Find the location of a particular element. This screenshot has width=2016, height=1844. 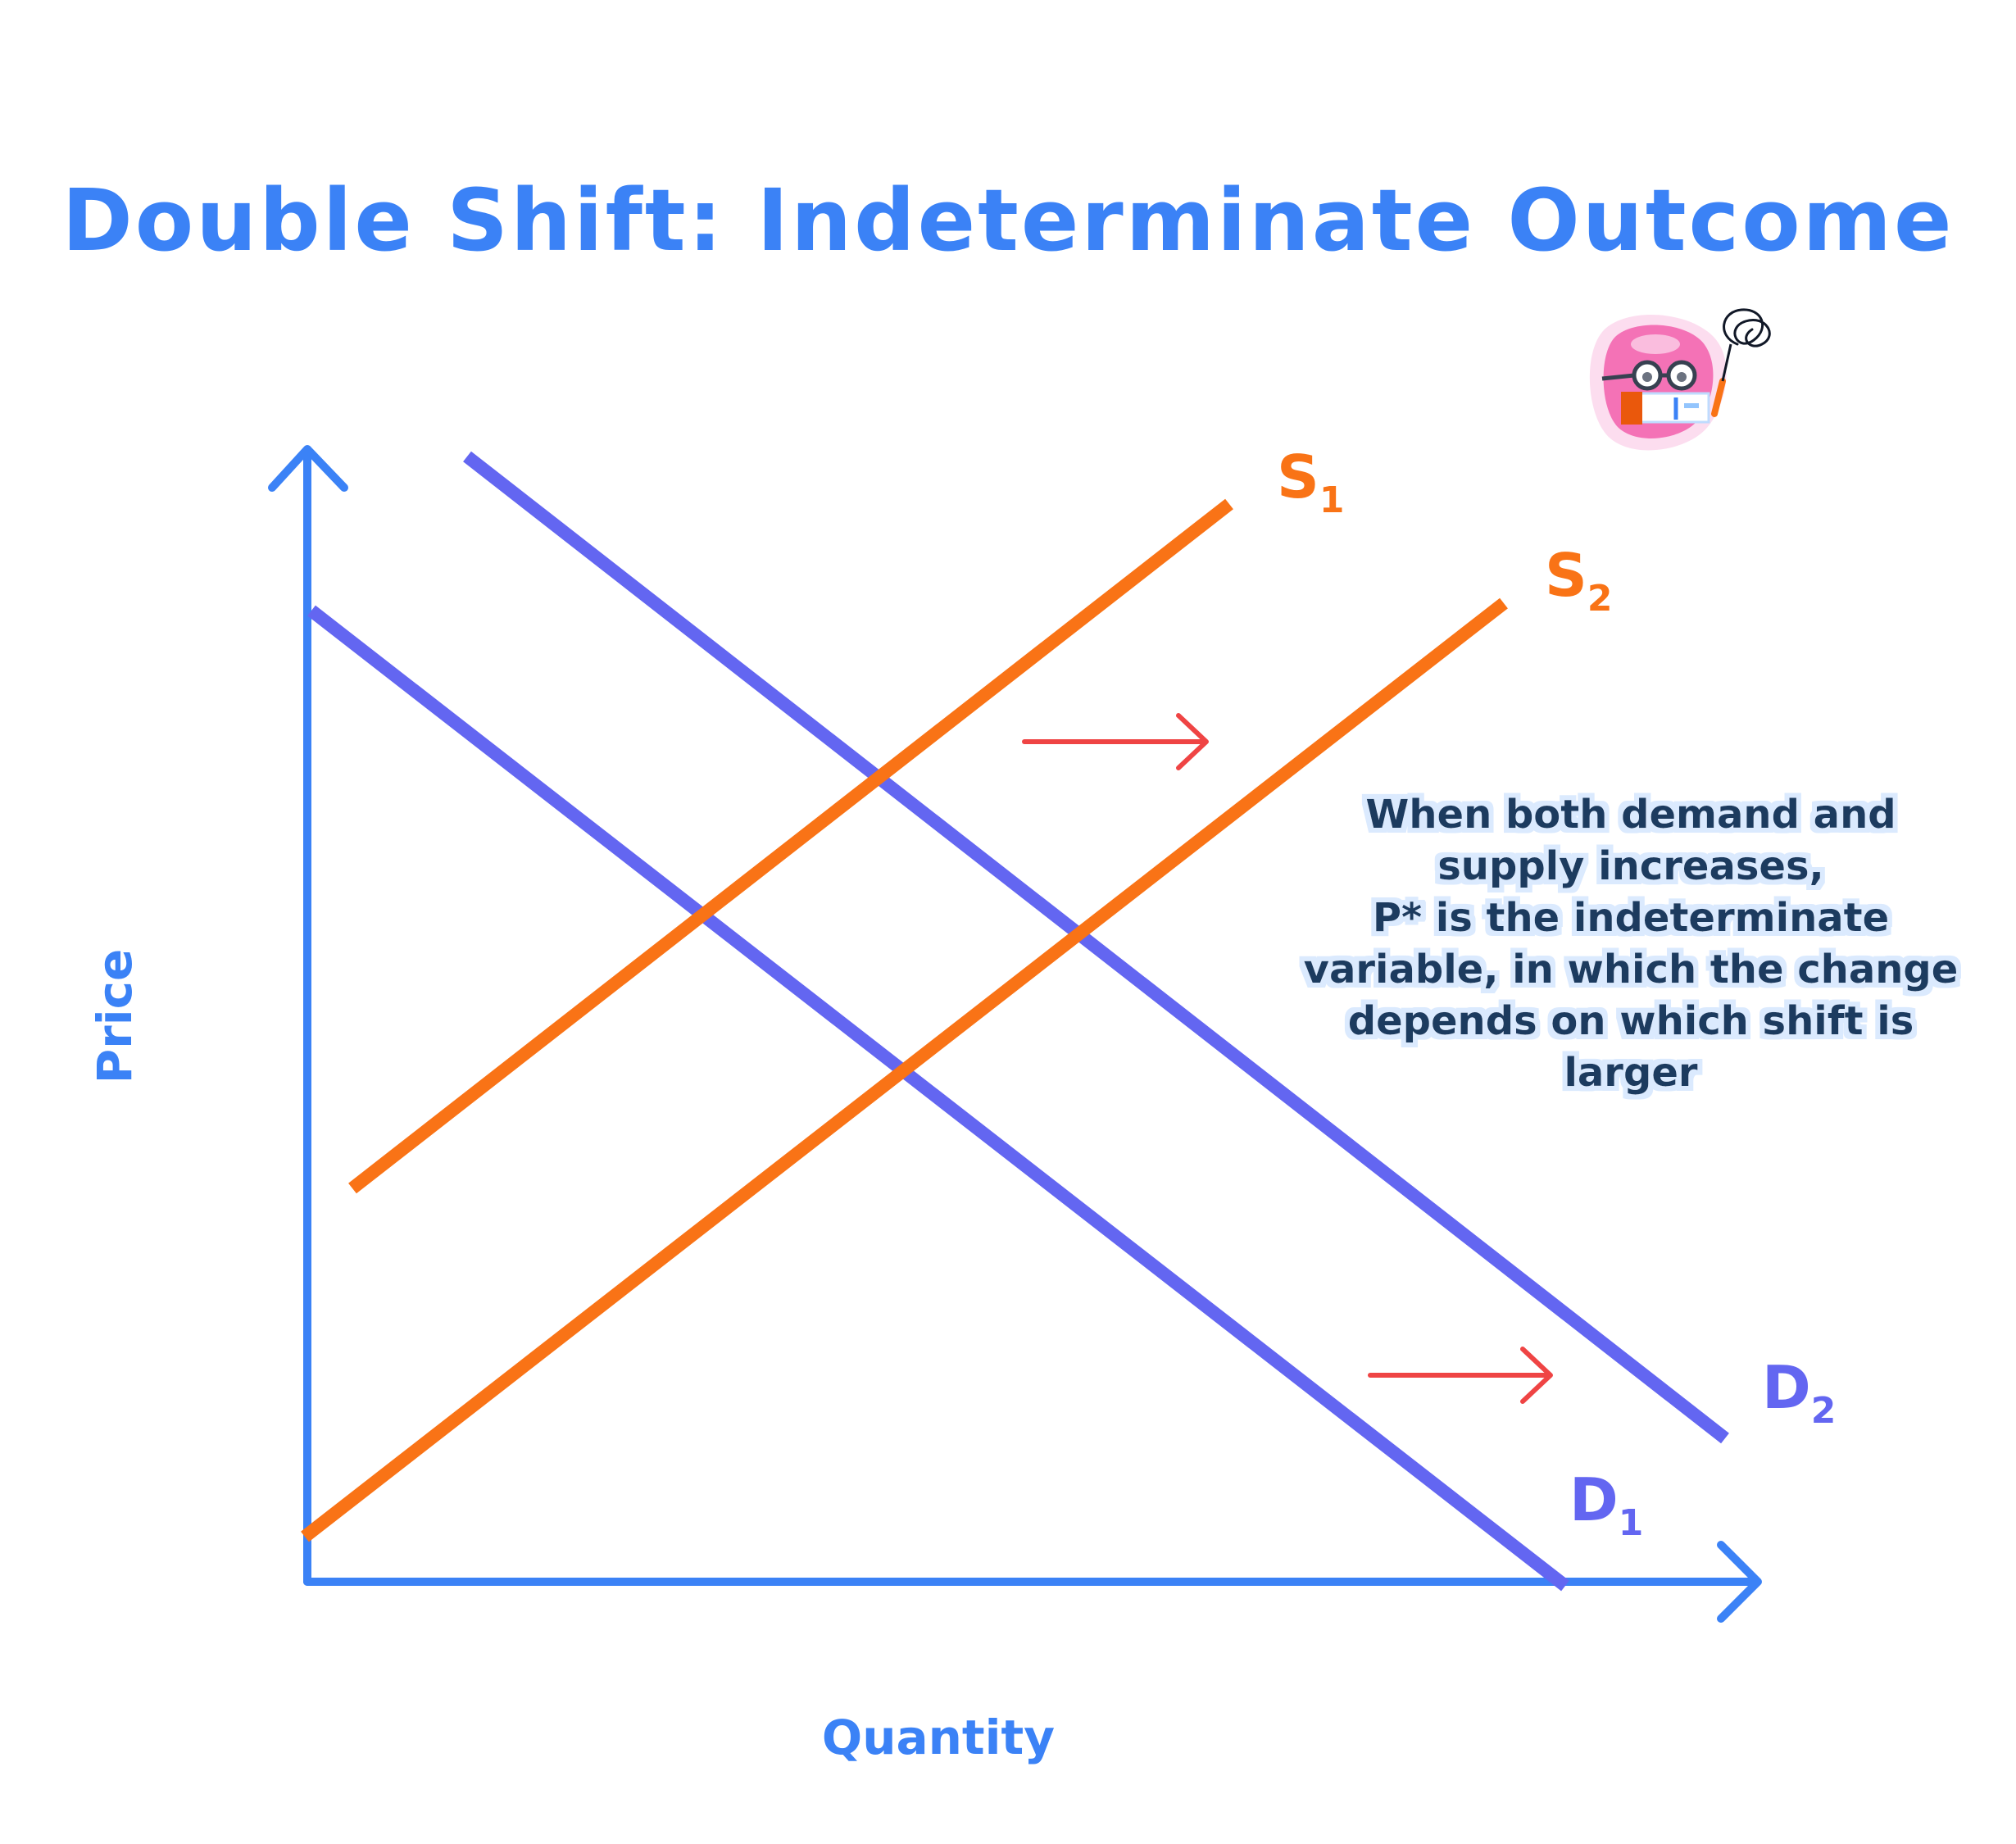

label-d1: D1 is located at coordinates (1606, 1504).